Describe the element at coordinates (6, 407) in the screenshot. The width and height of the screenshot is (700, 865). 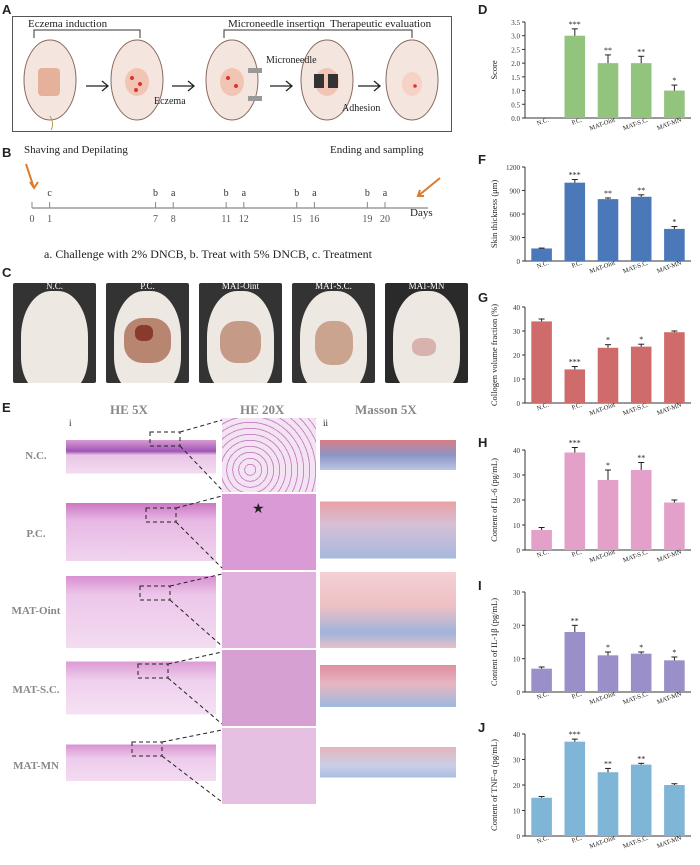
I see `panel-label-e: E` at that location.